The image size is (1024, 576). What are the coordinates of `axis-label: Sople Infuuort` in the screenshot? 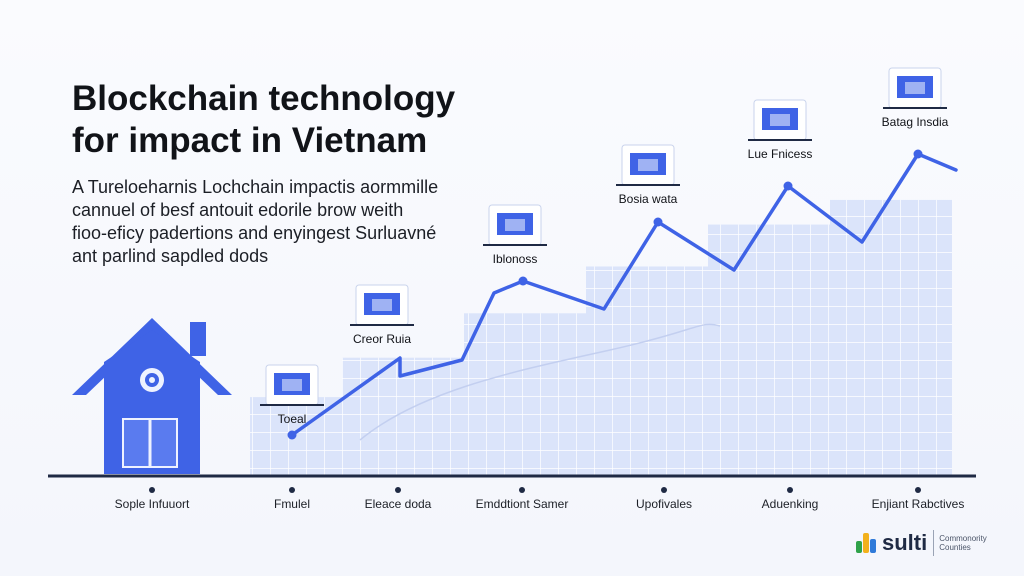 It's located at (152, 504).